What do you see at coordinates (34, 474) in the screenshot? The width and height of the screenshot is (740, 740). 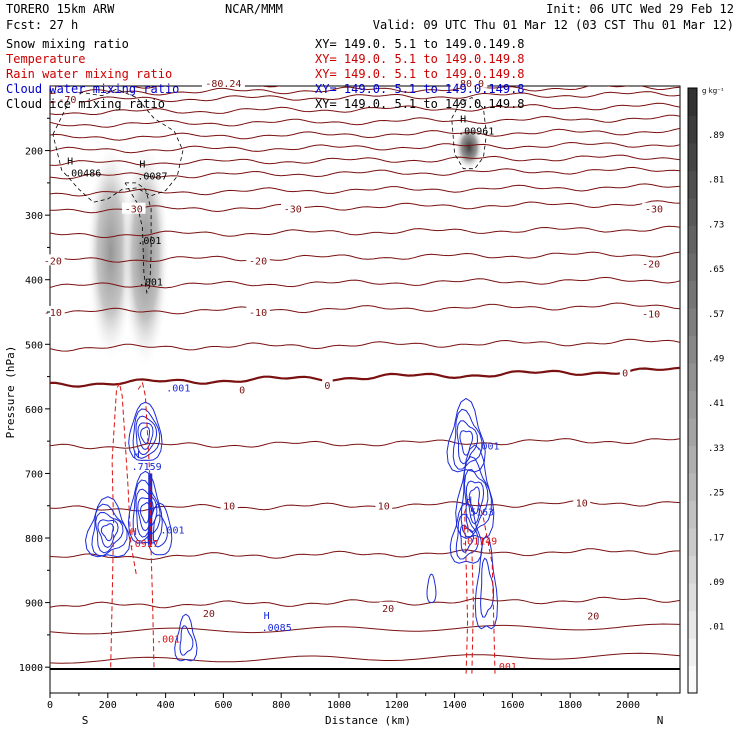 I see `y-tick-label: 700` at bounding box center [34, 474].